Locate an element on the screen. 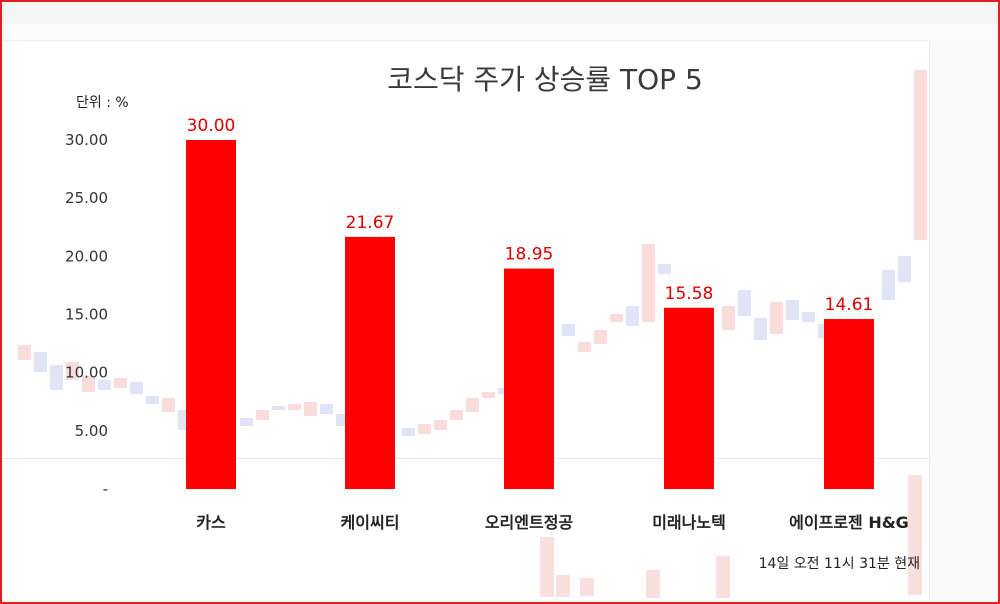  category-label: 케이씨티 is located at coordinates (370, 522).